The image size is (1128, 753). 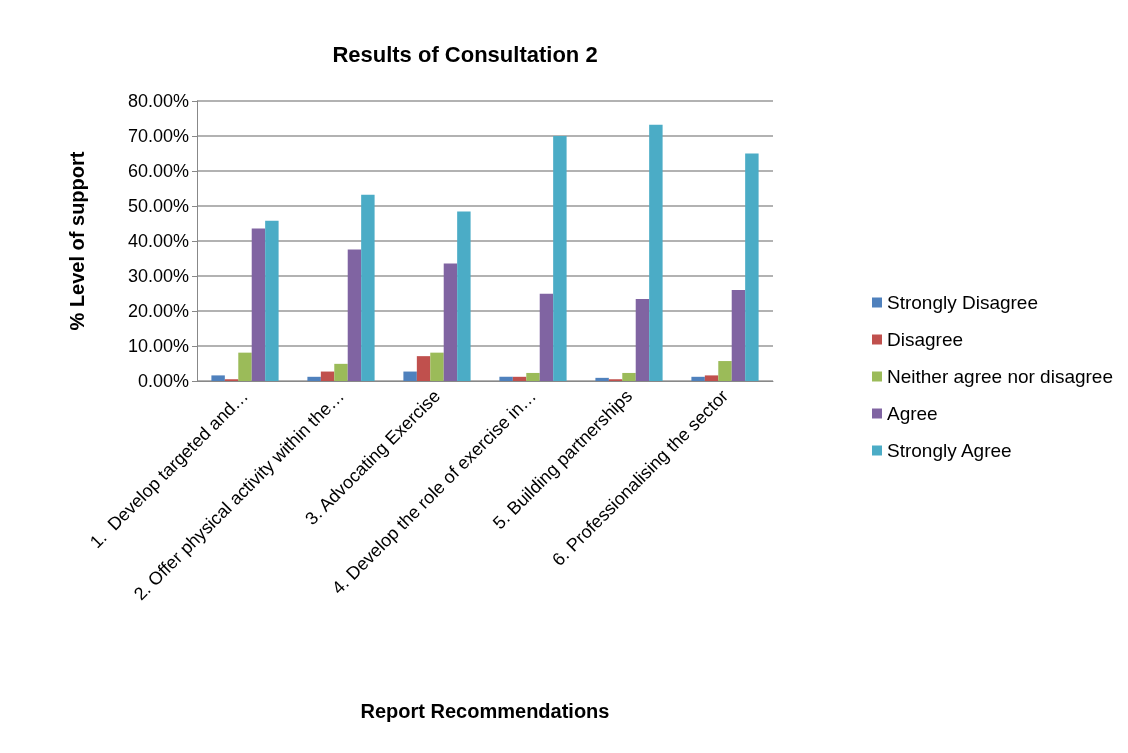 What do you see at coordinates (485, 711) in the screenshot?
I see `x-axis-title: Report Recommendations` at bounding box center [485, 711].